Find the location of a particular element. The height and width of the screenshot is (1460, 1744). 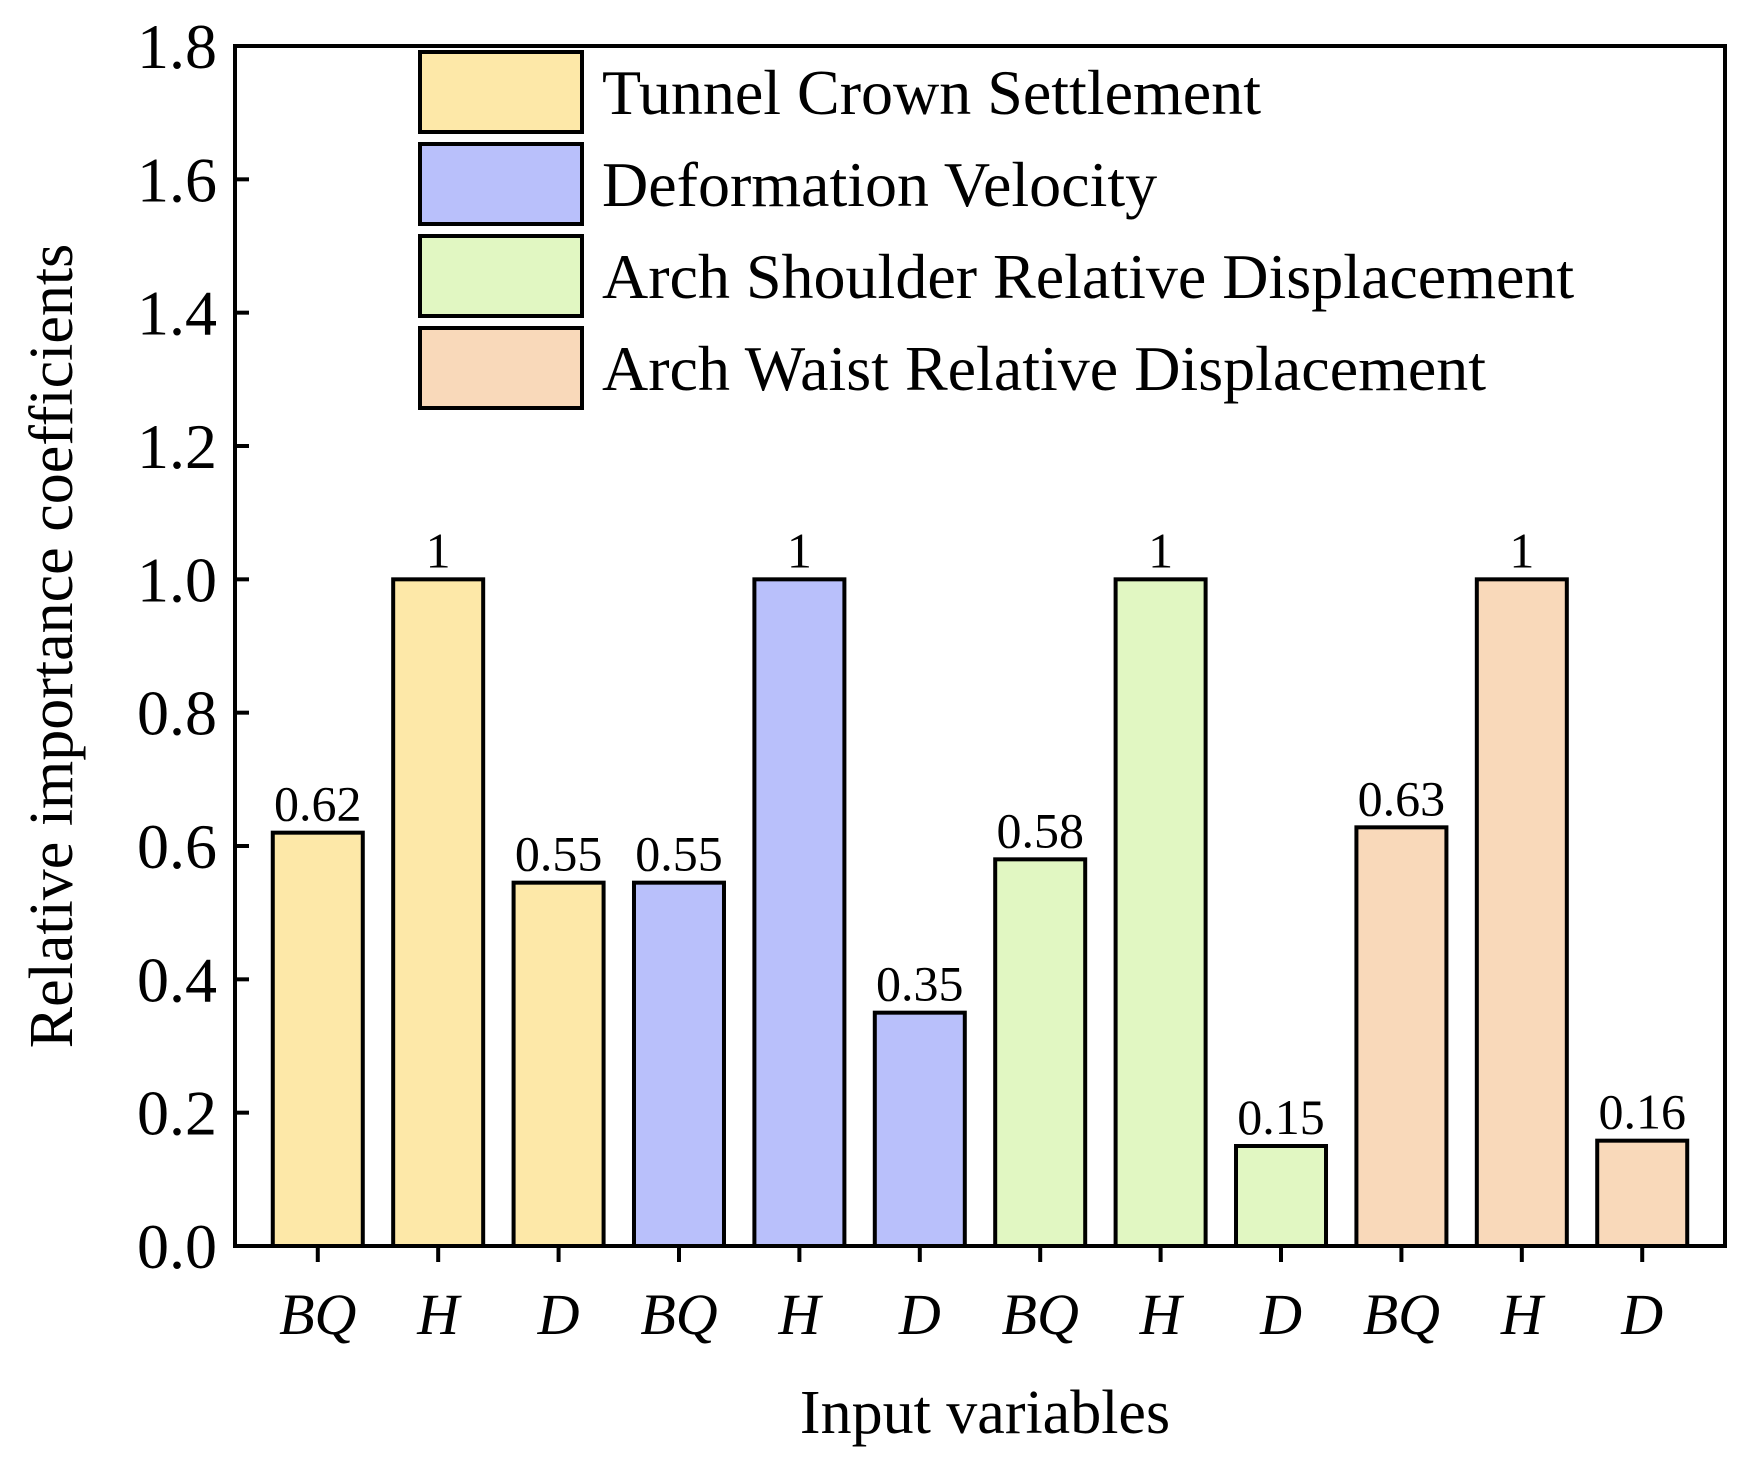

x-axis-title: Input variables is located at coordinates (985, 1413).